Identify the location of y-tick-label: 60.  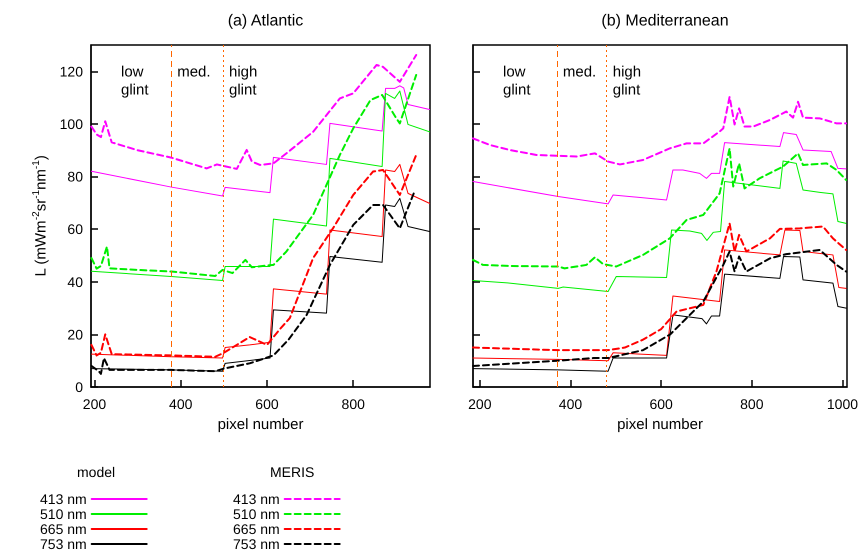
(75, 229).